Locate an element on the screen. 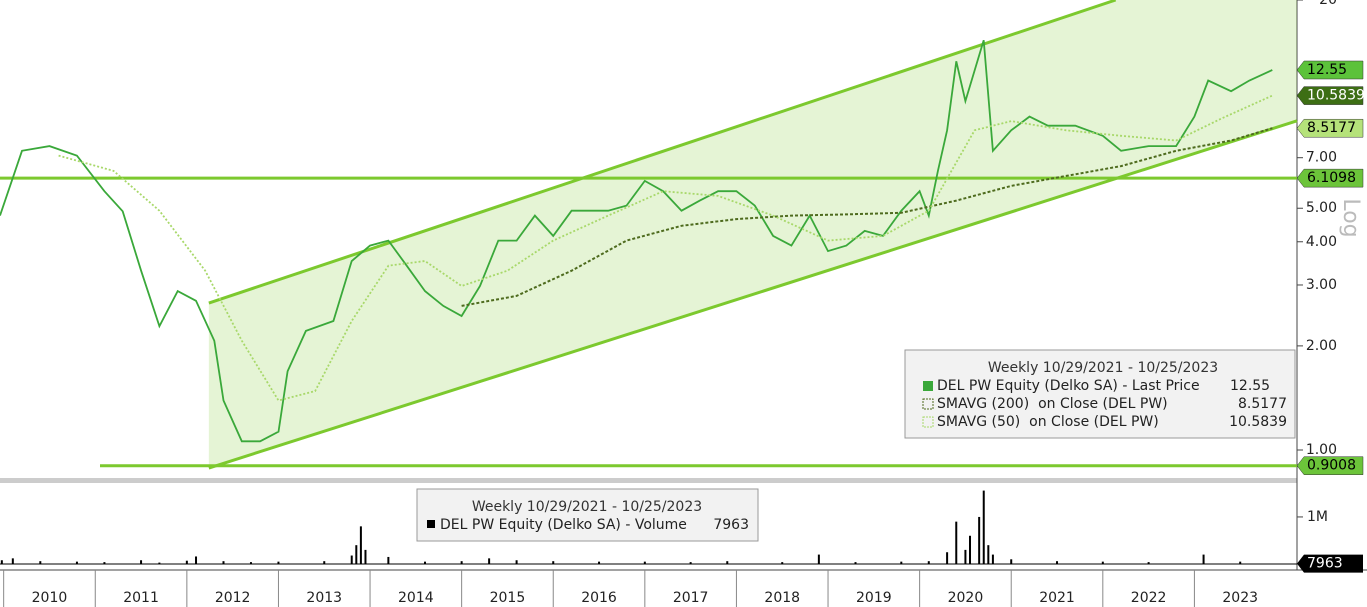 The width and height of the screenshot is (1367, 607). x-tick-label: 2021 is located at coordinates (1057, 598).